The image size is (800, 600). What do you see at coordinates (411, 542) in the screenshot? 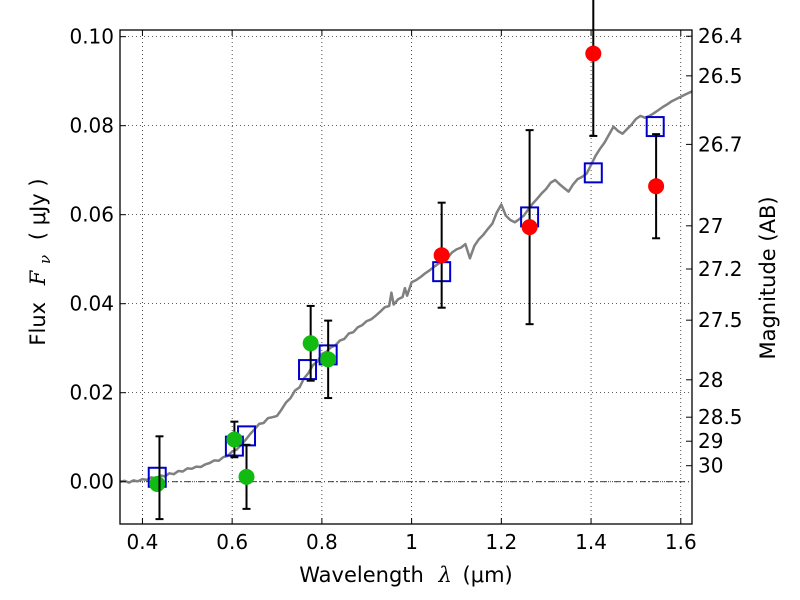
I see `x-tick-label: 1` at bounding box center [411, 542].